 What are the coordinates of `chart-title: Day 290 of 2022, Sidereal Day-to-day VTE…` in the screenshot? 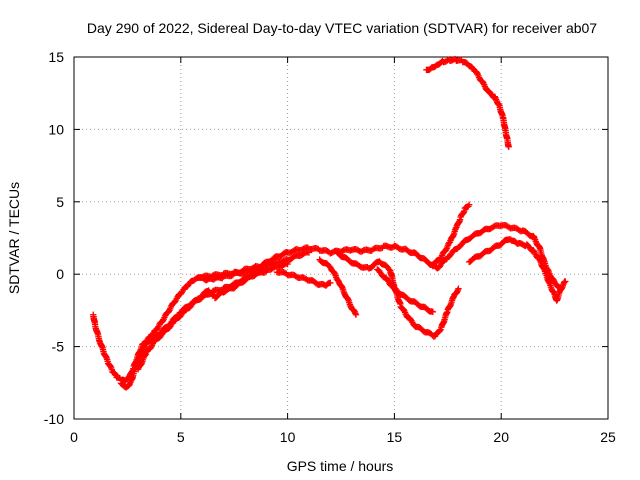 It's located at (342, 28).